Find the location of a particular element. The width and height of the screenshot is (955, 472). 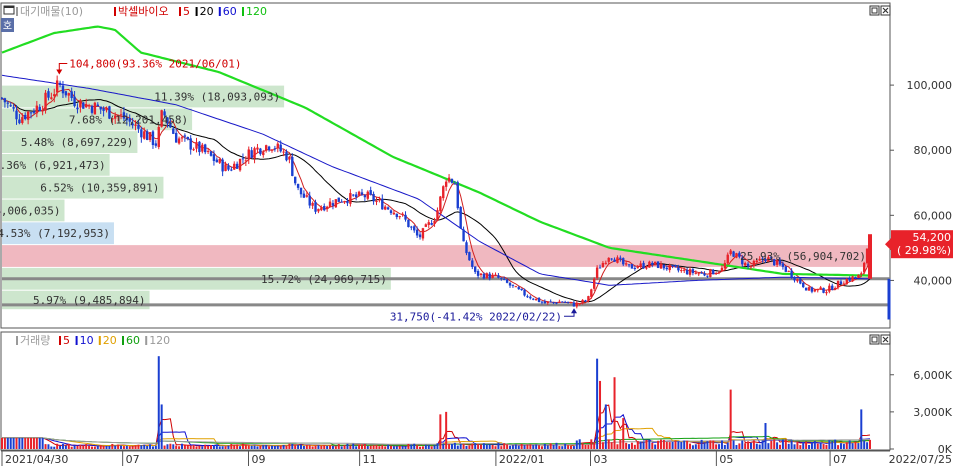

date-axis-label: 03 is located at coordinates (601, 459).